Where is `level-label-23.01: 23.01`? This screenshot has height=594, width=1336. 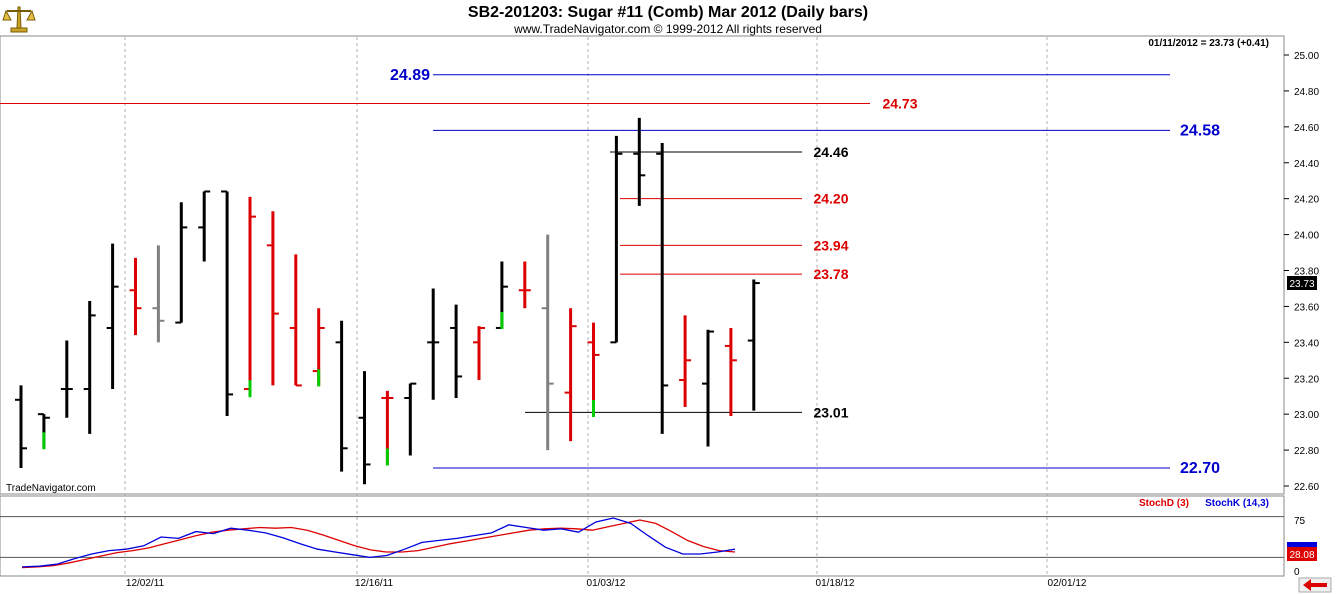 level-label-23.01: 23.01 is located at coordinates (830, 412).